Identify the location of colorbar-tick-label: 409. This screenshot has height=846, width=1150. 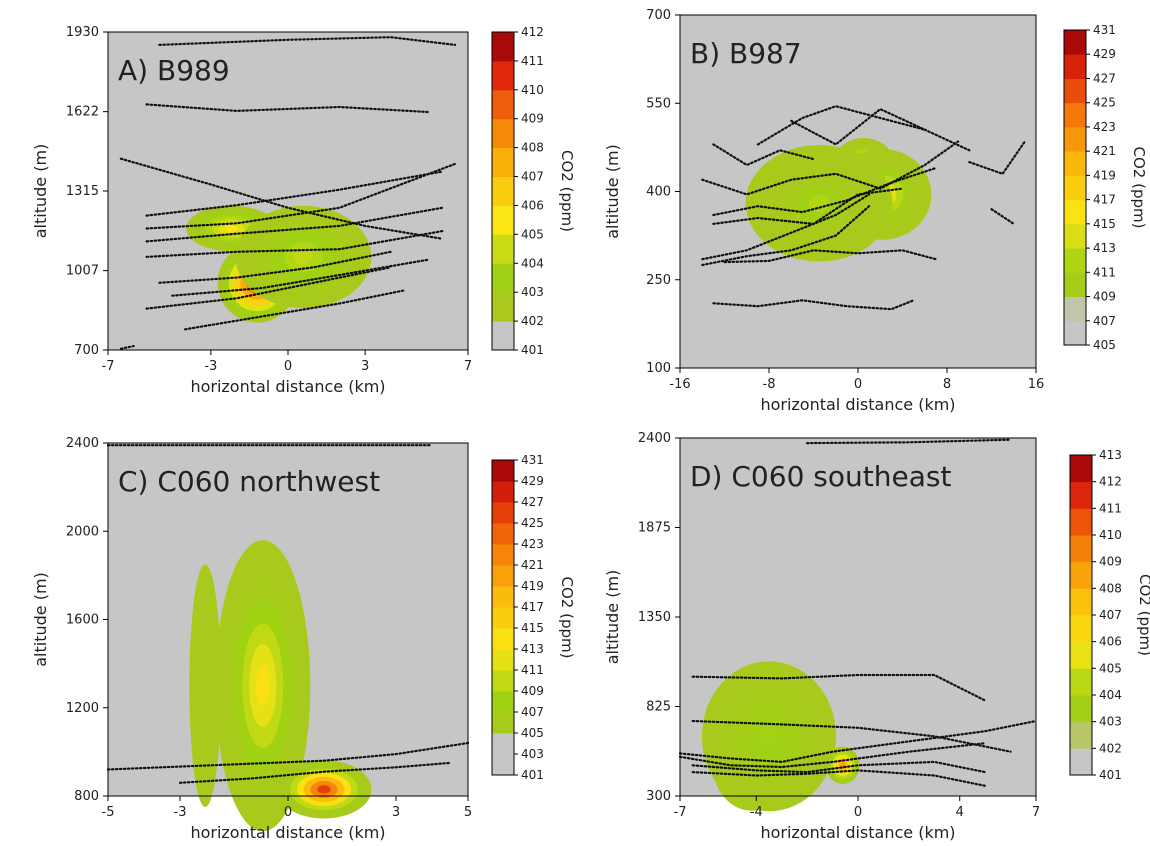
(1104, 297).